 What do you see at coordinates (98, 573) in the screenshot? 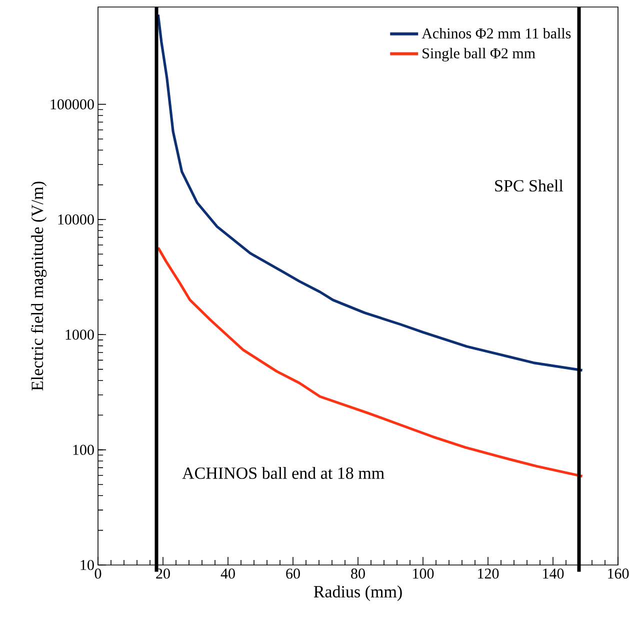
I see `x-tick-label: 0` at bounding box center [98, 573].